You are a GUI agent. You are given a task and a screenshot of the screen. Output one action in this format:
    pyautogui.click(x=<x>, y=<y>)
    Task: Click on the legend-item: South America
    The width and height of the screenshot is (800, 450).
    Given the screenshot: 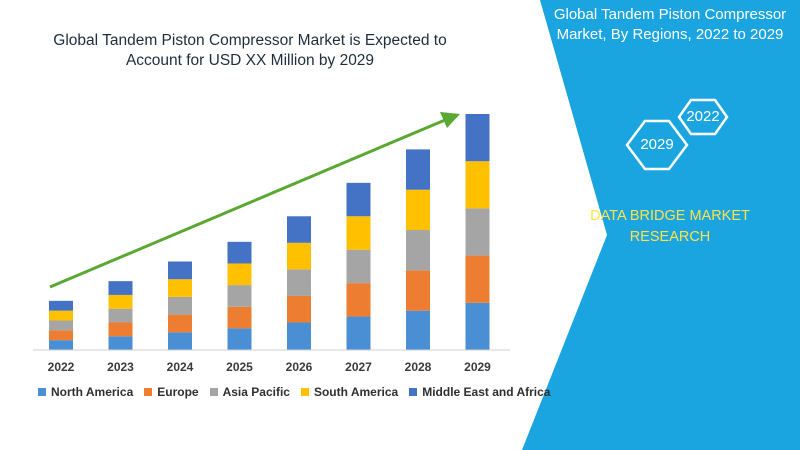 What is the action you would take?
    pyautogui.click(x=349, y=392)
    